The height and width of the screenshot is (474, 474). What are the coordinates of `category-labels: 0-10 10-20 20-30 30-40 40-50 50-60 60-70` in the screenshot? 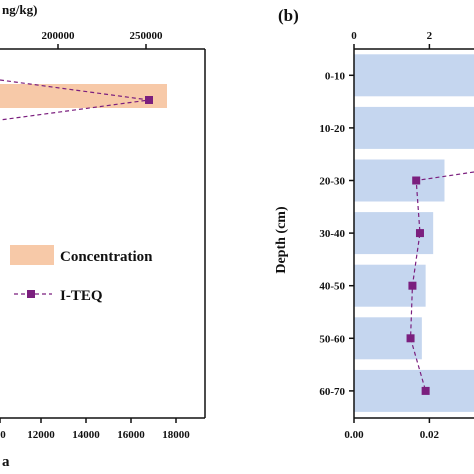 It's located at (336, 234).